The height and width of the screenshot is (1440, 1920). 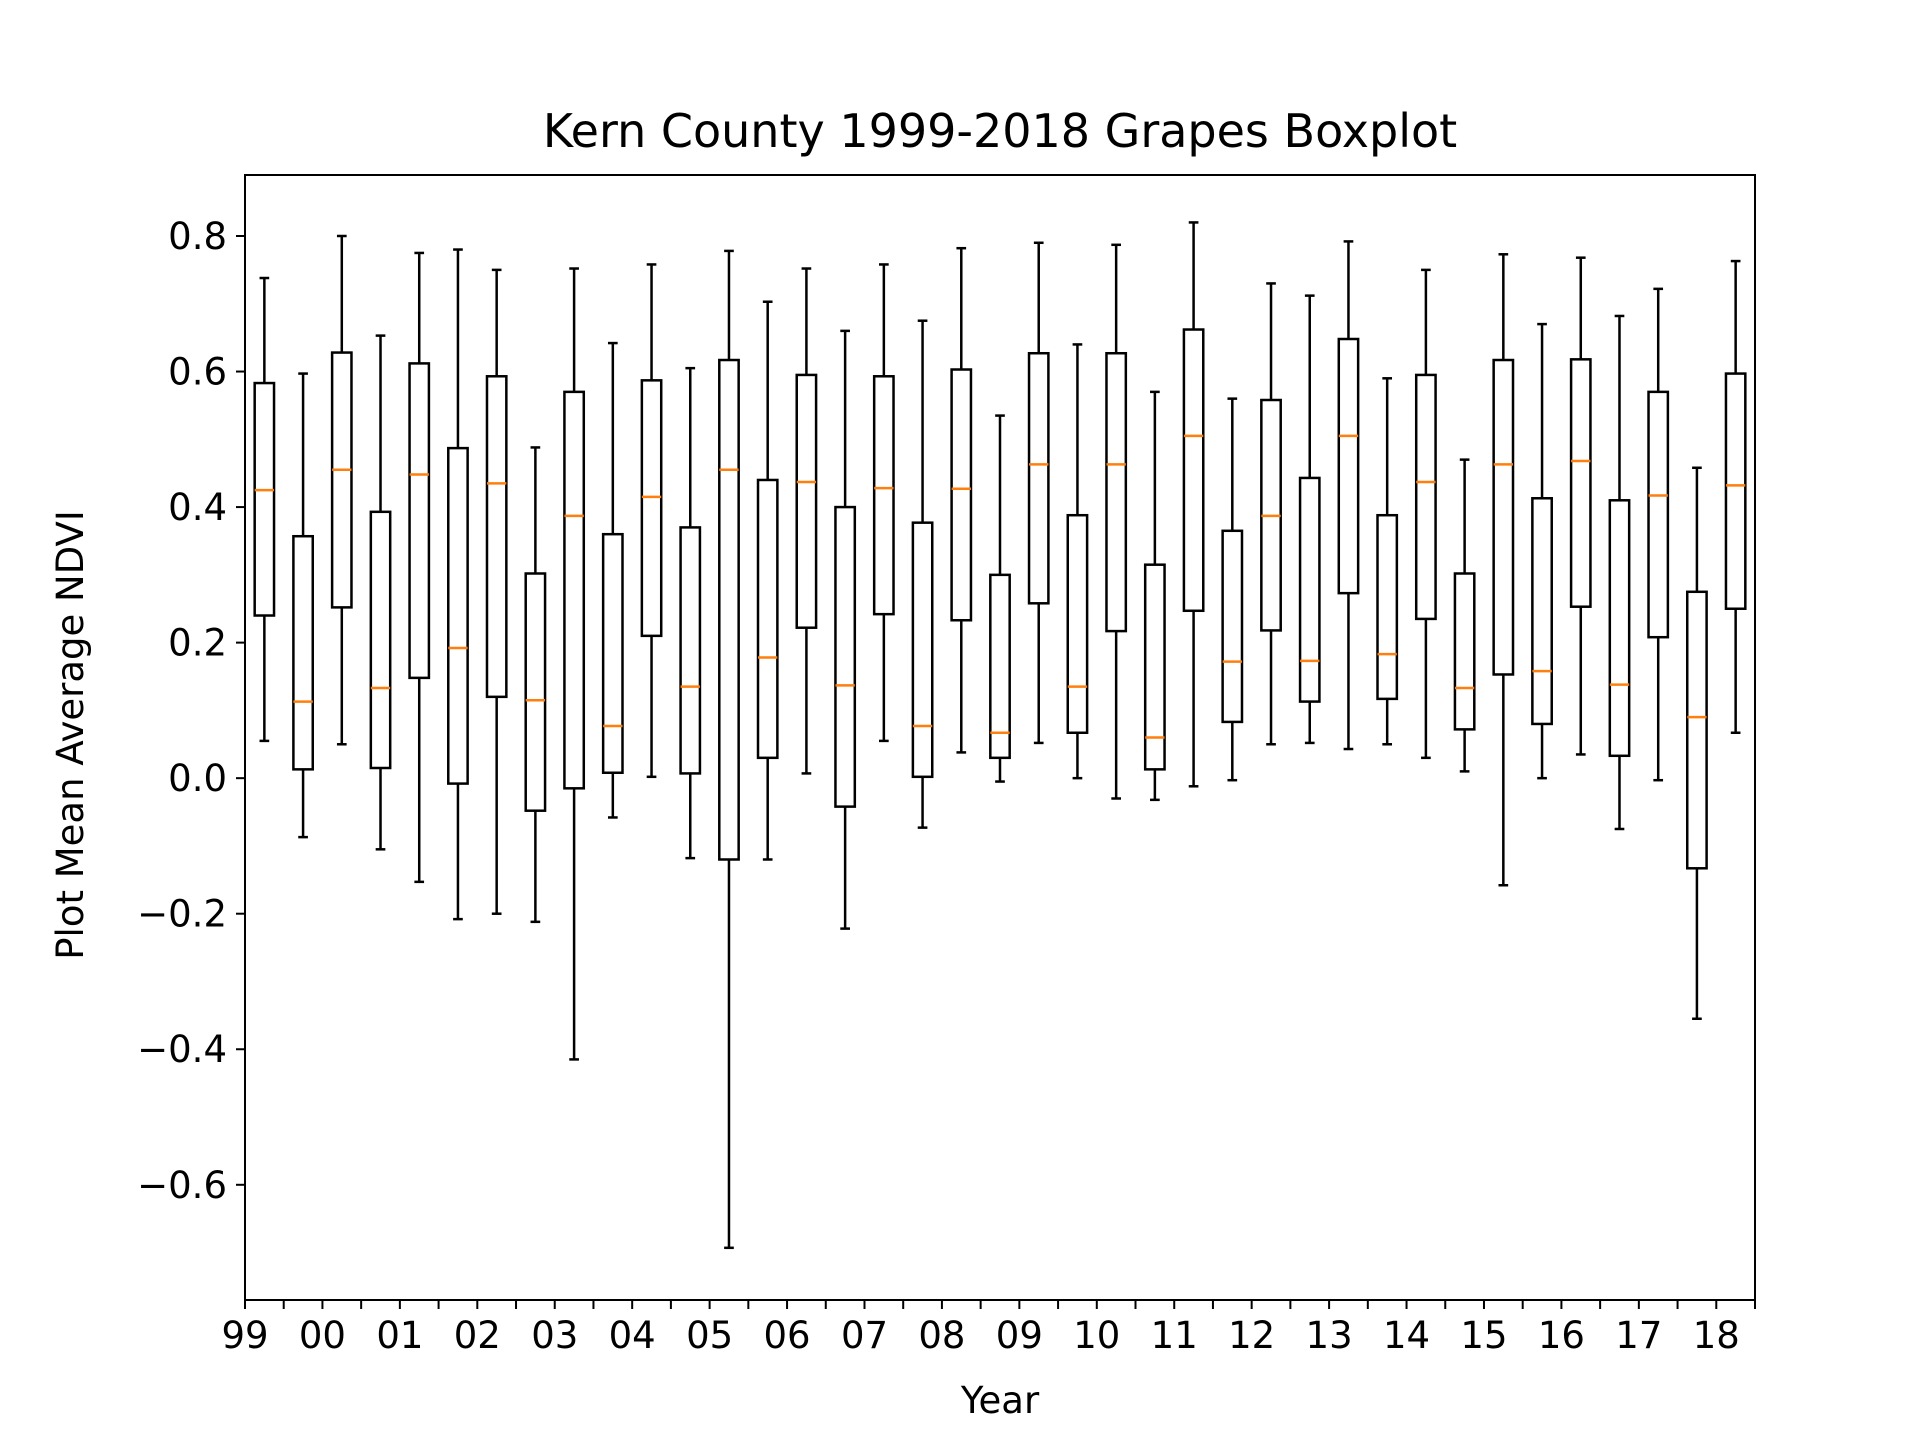 What do you see at coordinates (1483, 1335) in the screenshot?
I see `x-tick-label: 15` at bounding box center [1483, 1335].